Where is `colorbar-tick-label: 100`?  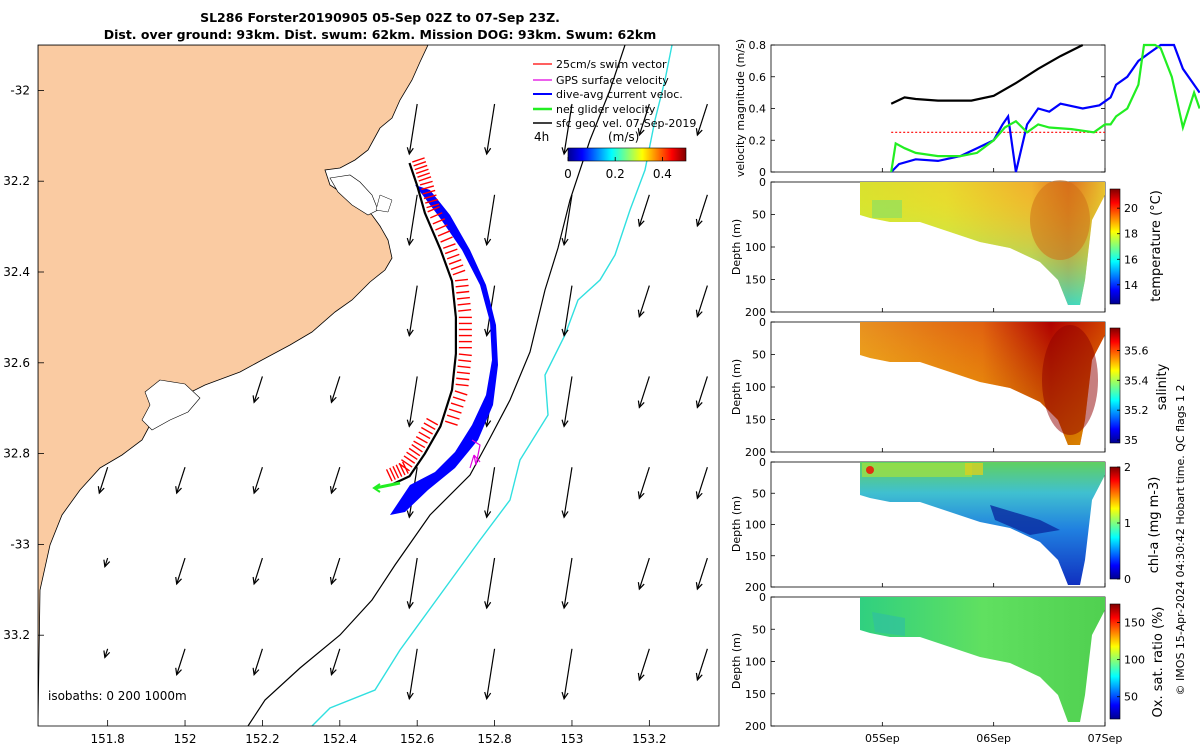 colorbar-tick-label: 100 is located at coordinates (1134, 660).